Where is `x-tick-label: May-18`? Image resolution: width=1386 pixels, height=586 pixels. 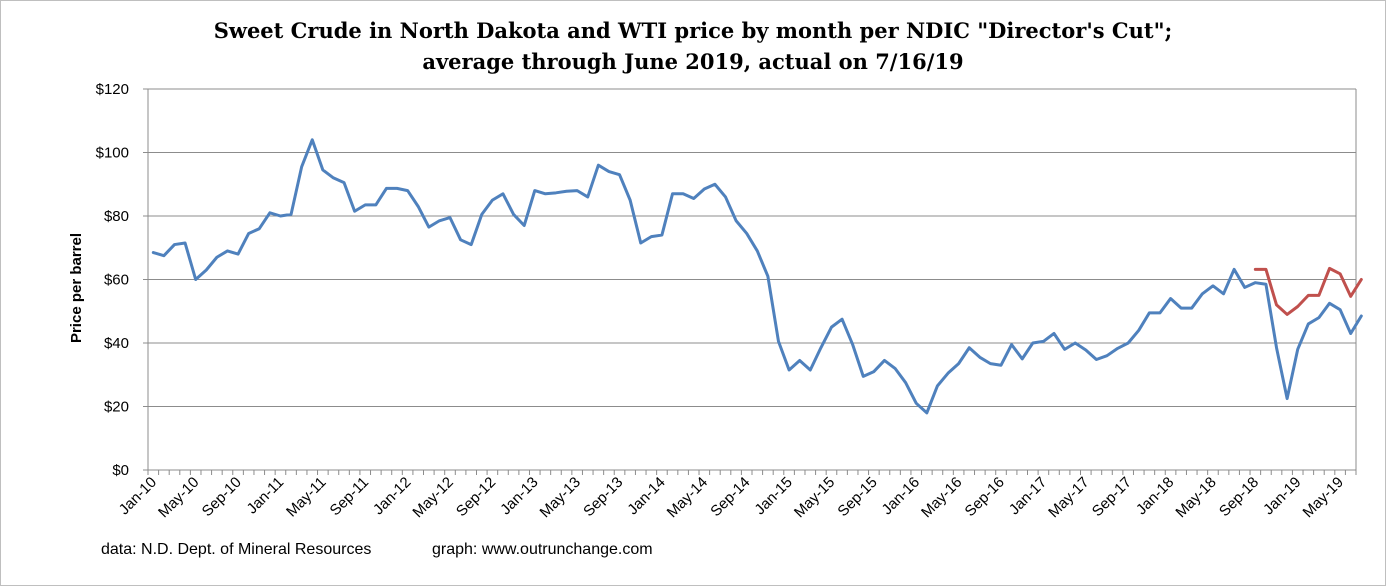 x-tick-label: May-18 is located at coordinates (1195, 497).